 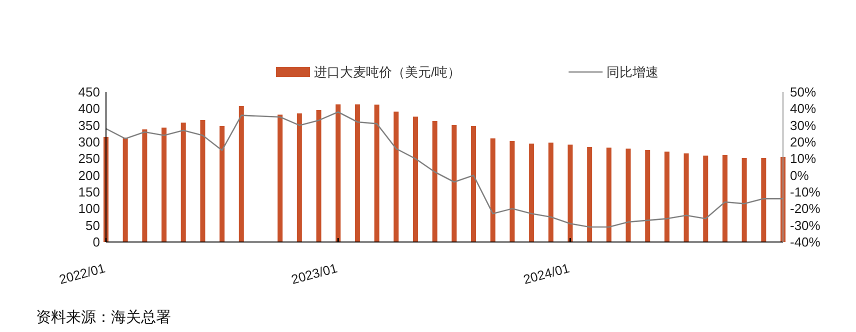 I want to click on y2-tick-label: 10%, so click(x=803, y=158).